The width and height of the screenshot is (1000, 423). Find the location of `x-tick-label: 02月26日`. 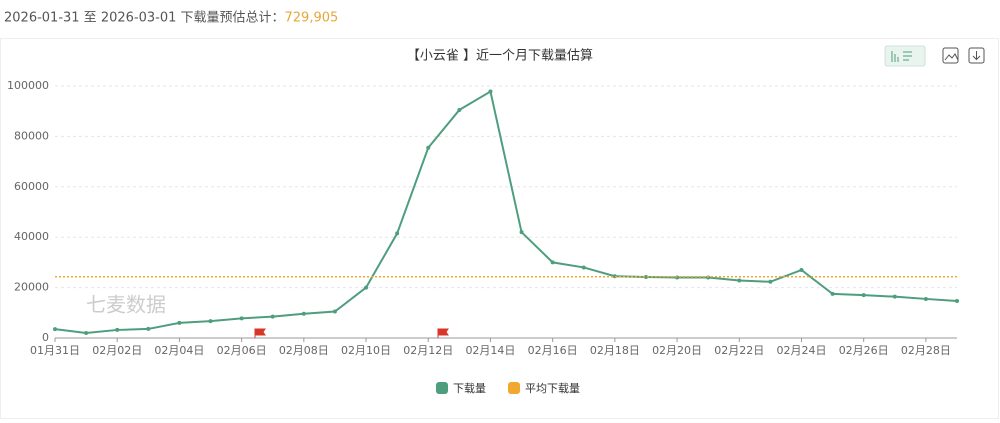

x-tick-label: 02月26日 is located at coordinates (864, 350).